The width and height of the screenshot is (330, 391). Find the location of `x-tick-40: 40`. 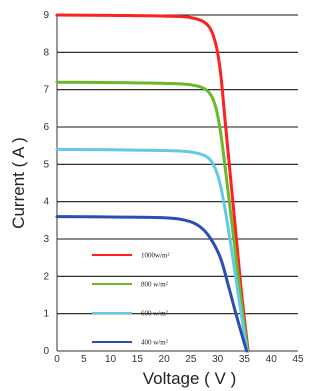

x-tick-40: 40 is located at coordinates (272, 359).